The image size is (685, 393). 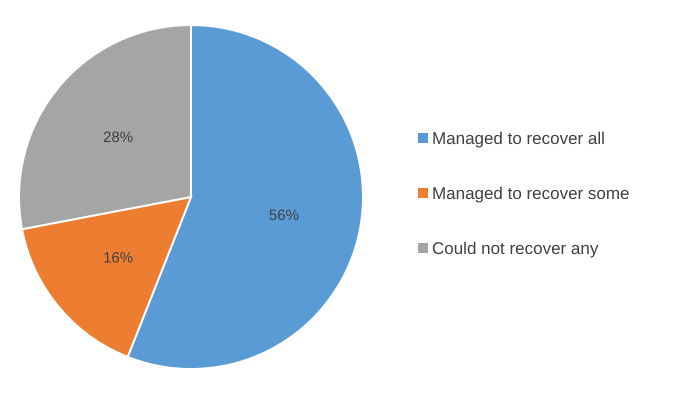 What do you see at coordinates (518, 138) in the screenshot?
I see `legend-label: Managed to recover all` at bounding box center [518, 138].